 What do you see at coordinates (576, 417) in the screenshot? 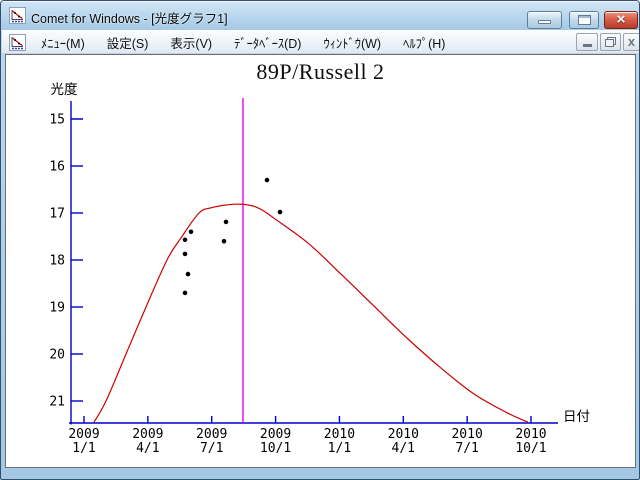
I see `x-axis-title: 日付` at bounding box center [576, 417].